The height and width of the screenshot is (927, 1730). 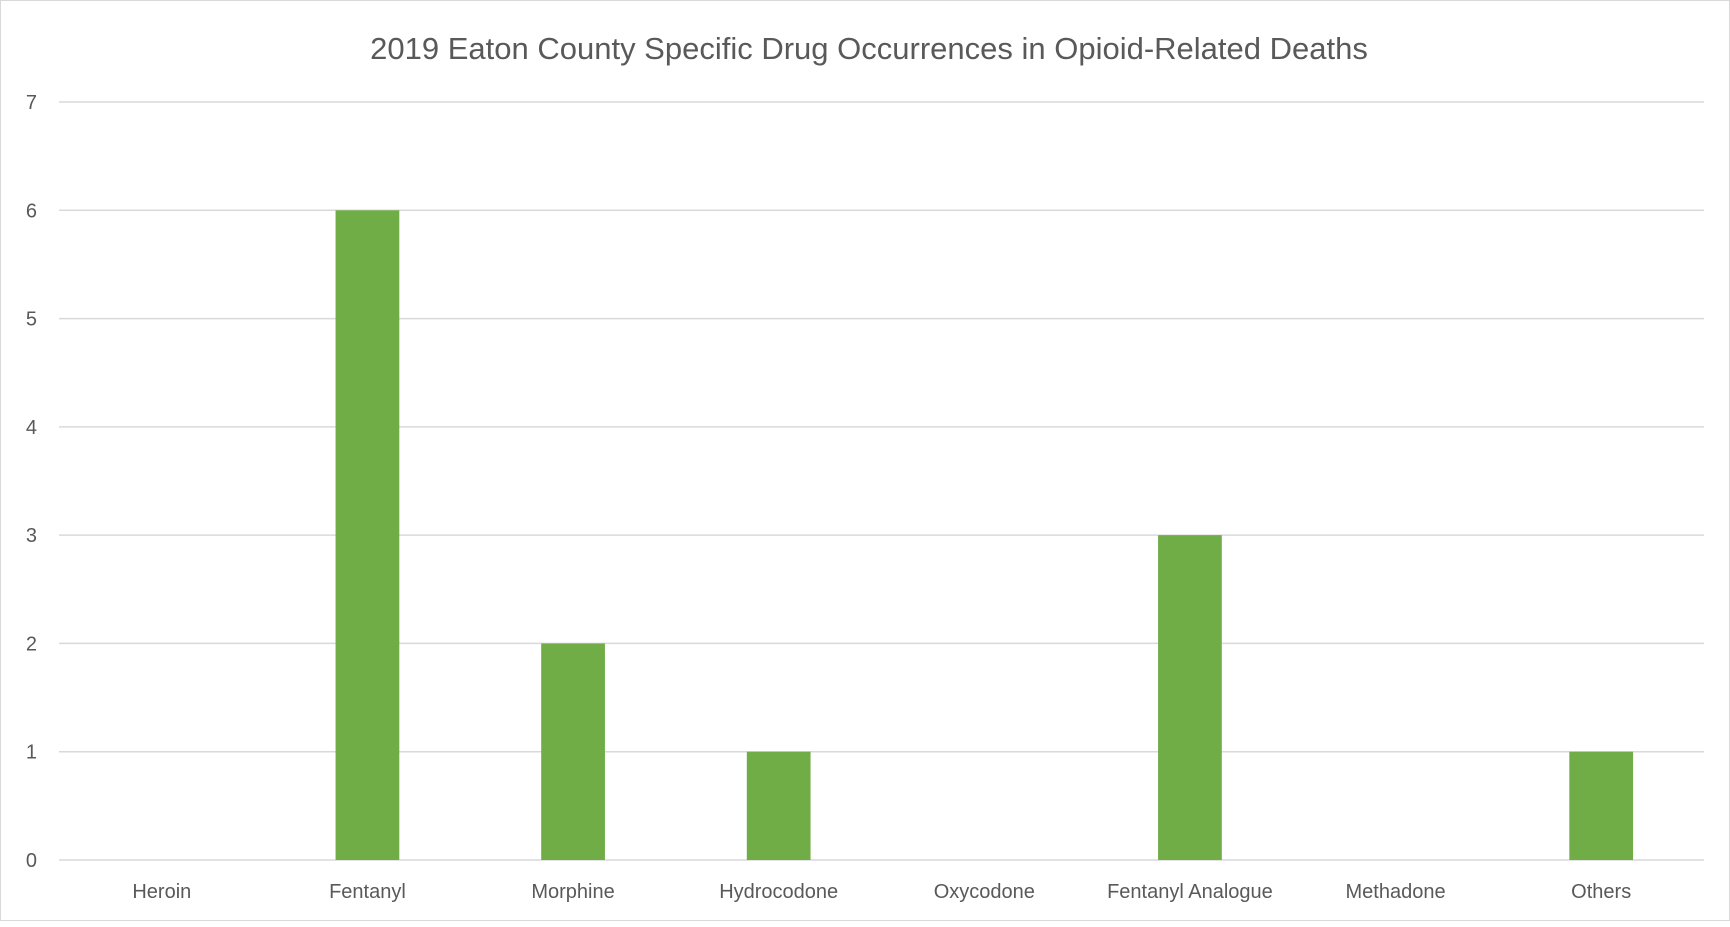 What do you see at coordinates (1601, 805) in the screenshot?
I see `bar-others` at bounding box center [1601, 805].